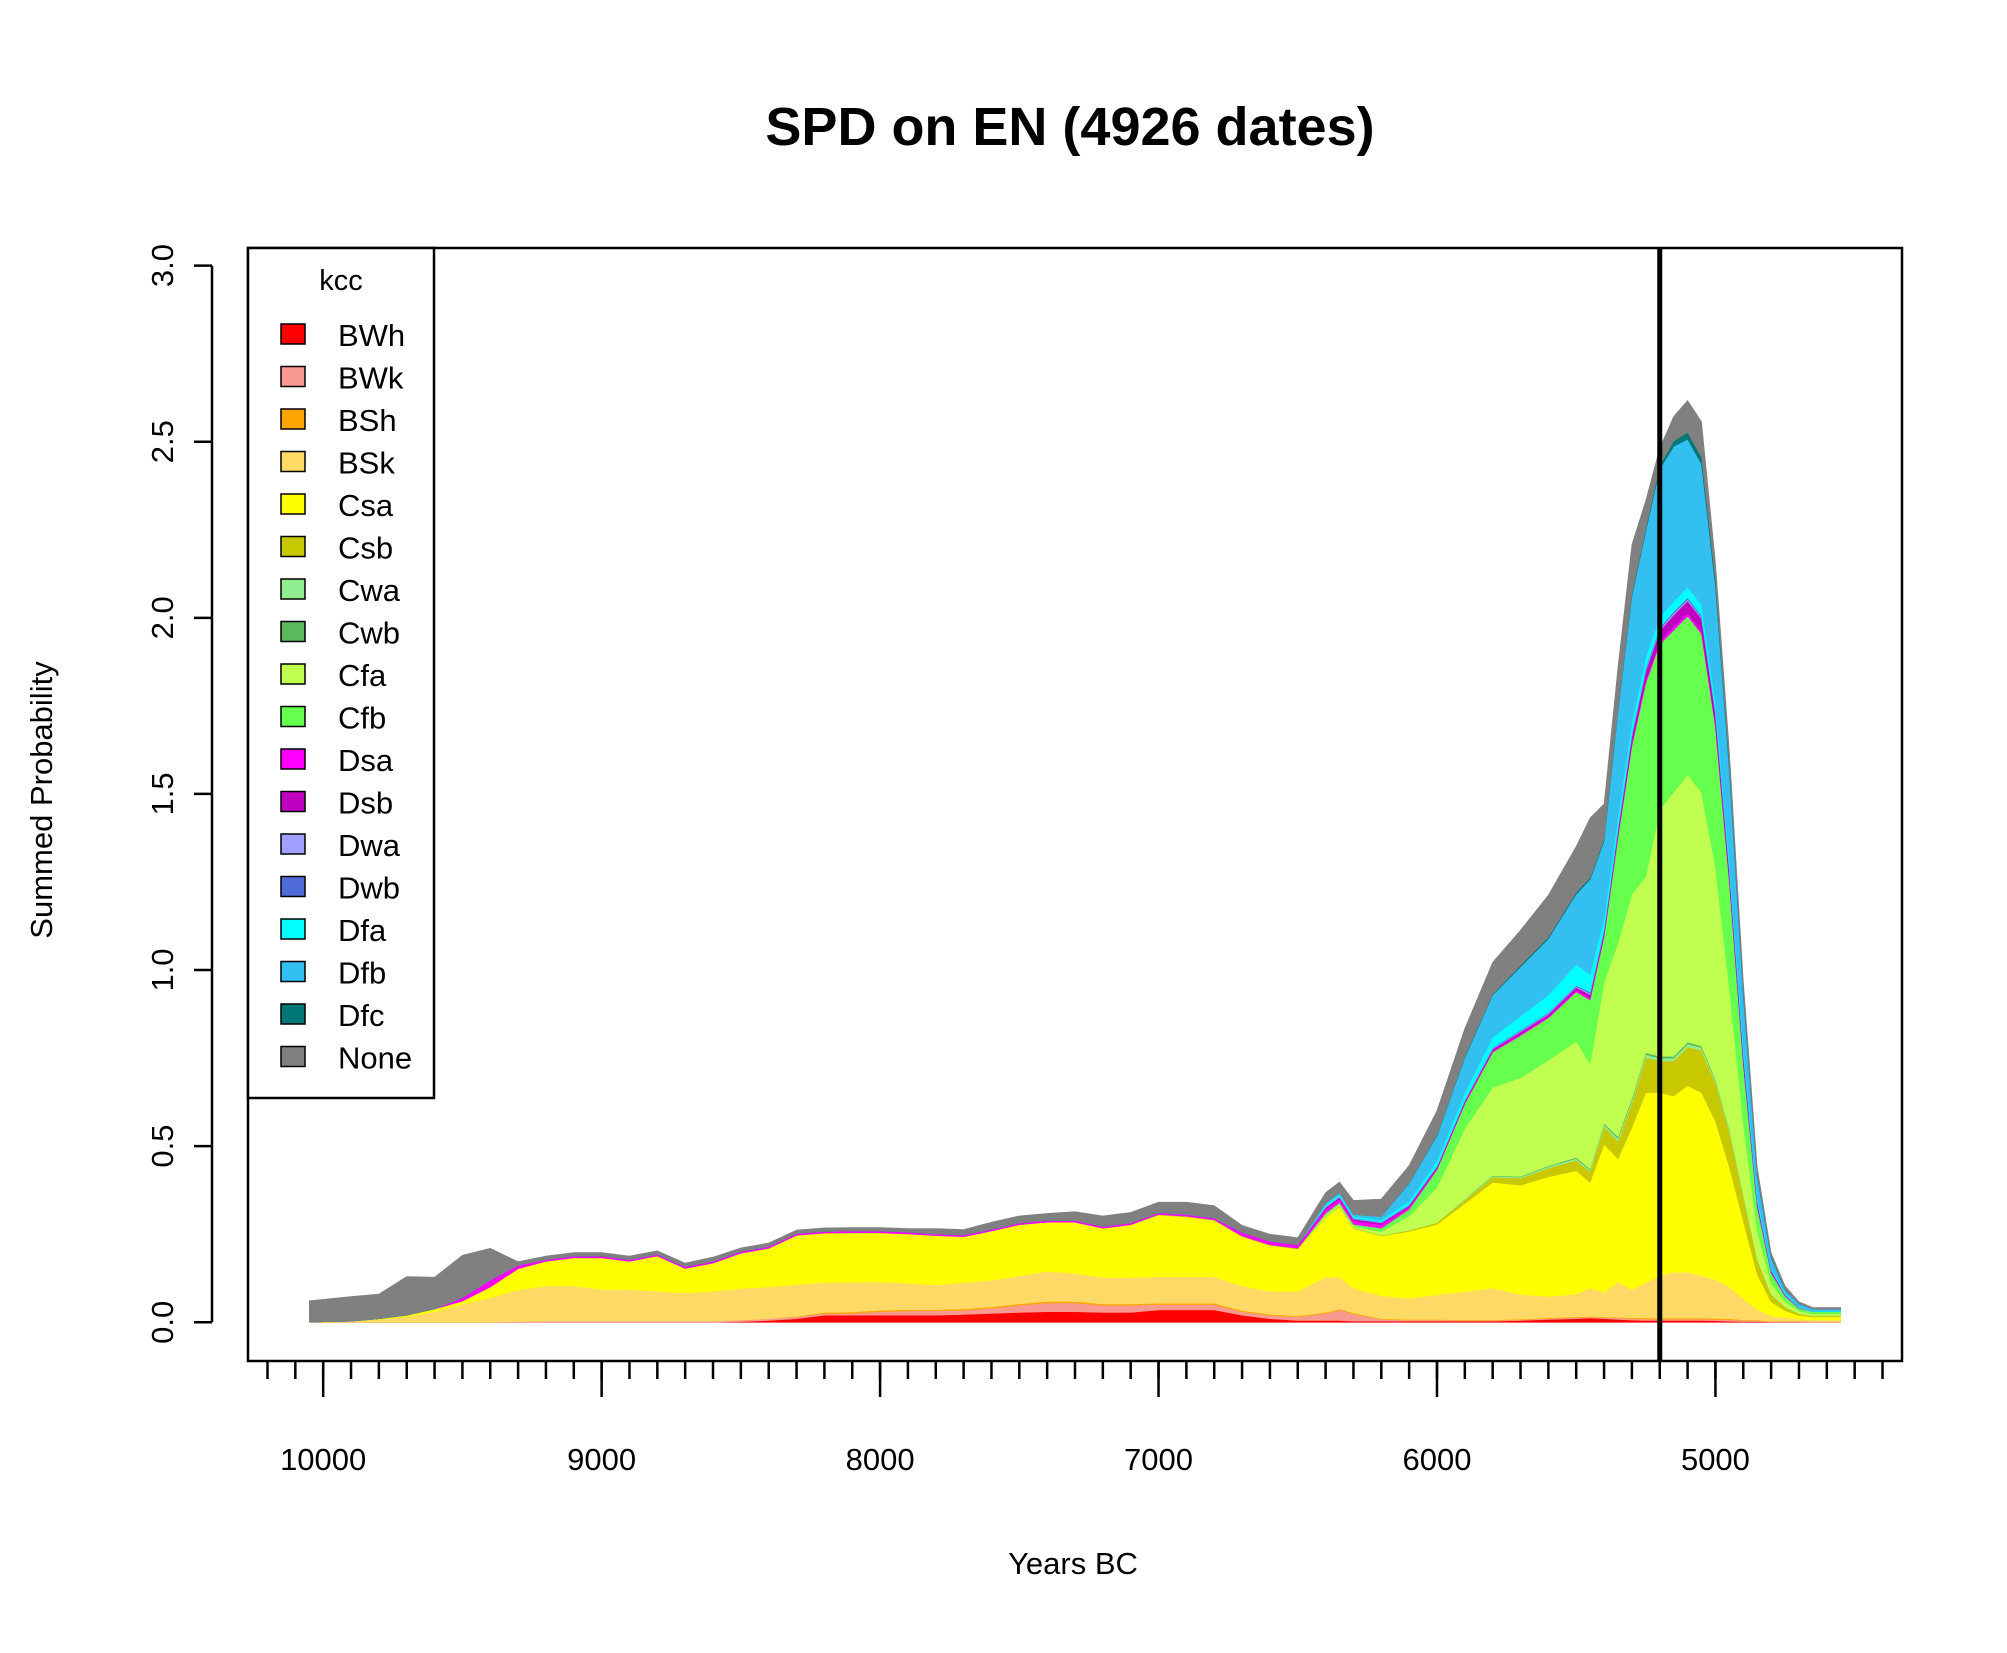 This screenshot has width=2007, height=1653. Describe the element at coordinates (366, 505) in the screenshot. I see `legend-label-csa: Csa` at that location.